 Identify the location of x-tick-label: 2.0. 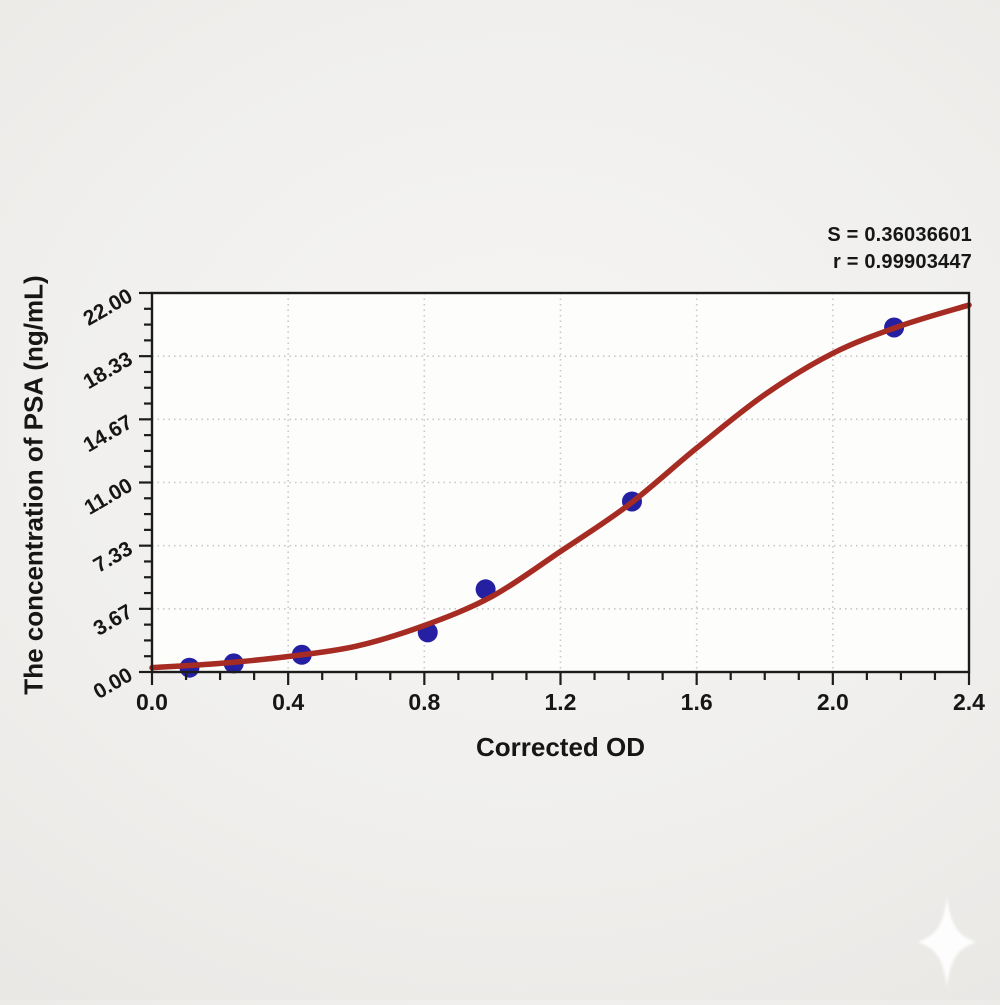
(833, 702).